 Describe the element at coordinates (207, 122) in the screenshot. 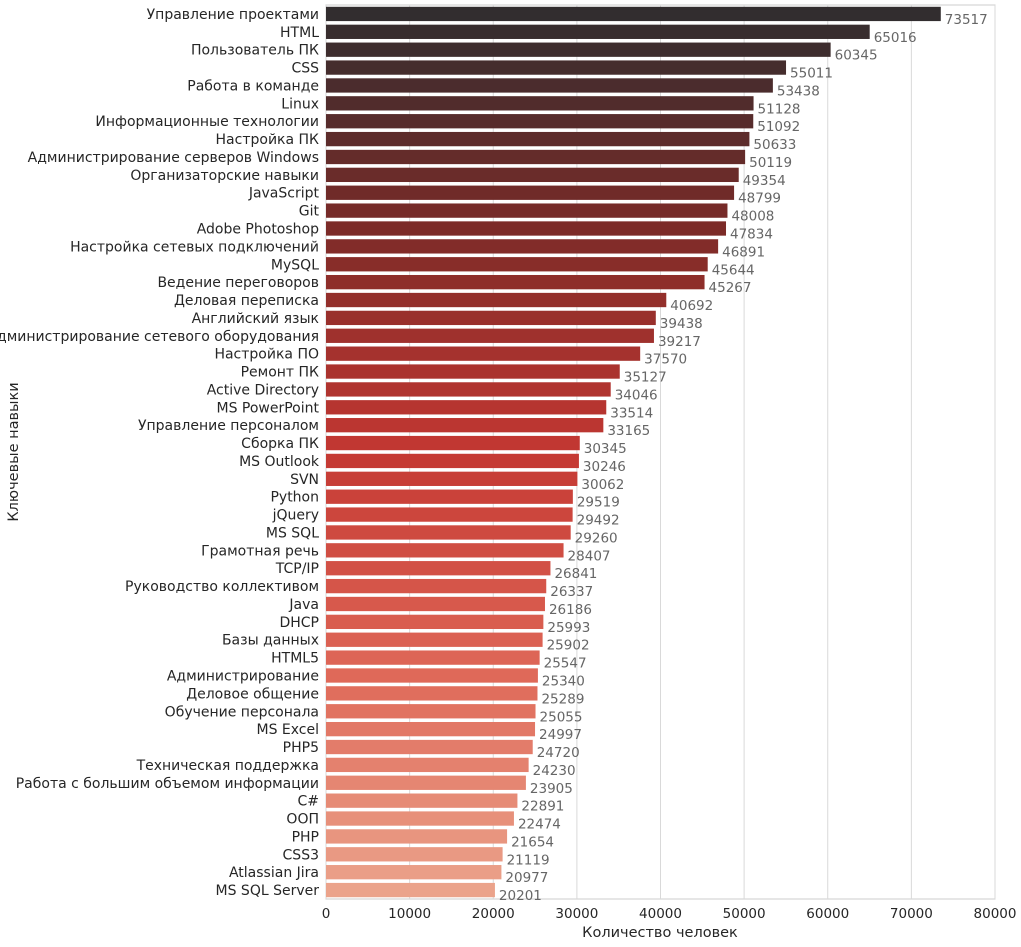

I see `category-label: Информационные технологии` at that location.